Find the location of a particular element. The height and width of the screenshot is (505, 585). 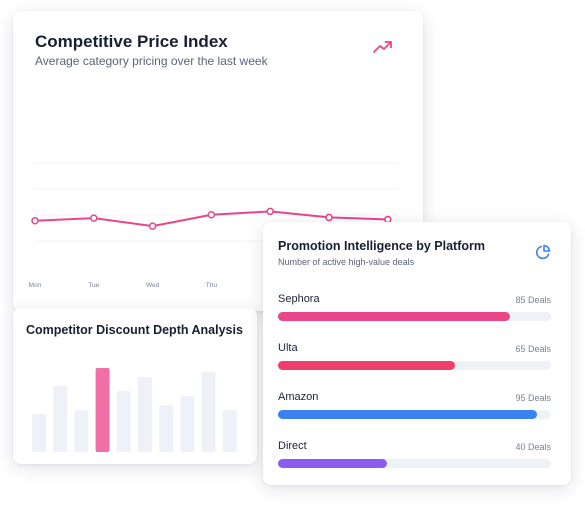

x-tick-label: Wed is located at coordinates (153, 285).